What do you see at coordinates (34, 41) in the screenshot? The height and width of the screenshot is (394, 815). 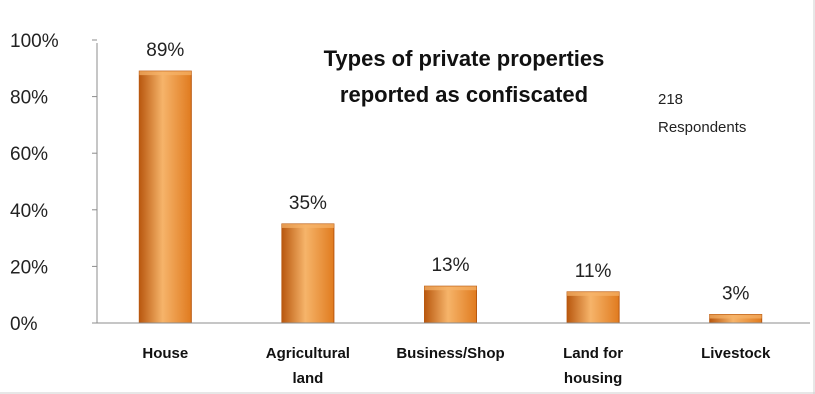 I see `y-tick-label: 100%` at bounding box center [34, 41].